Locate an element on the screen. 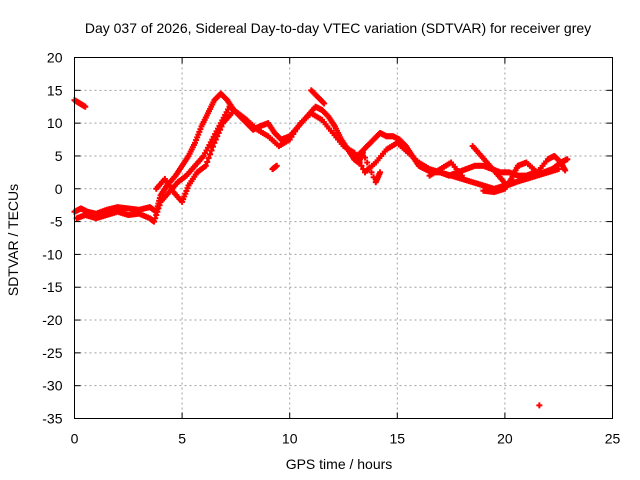 The image size is (640, 480). x-tick-label: 20 is located at coordinates (505, 439).